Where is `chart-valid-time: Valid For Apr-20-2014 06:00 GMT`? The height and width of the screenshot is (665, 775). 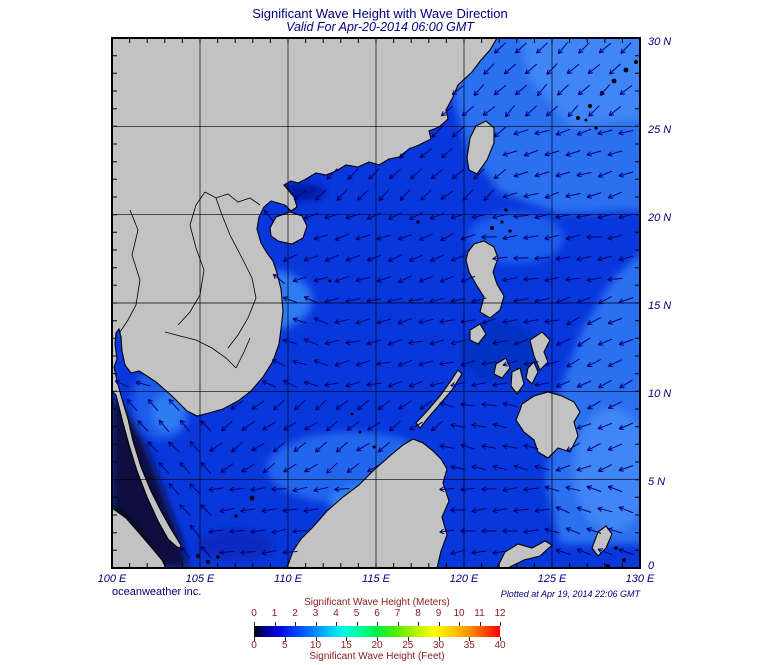
chart-valid-time: Valid For Apr-20-2014 06:00 GMT is located at coordinates (380, 27).